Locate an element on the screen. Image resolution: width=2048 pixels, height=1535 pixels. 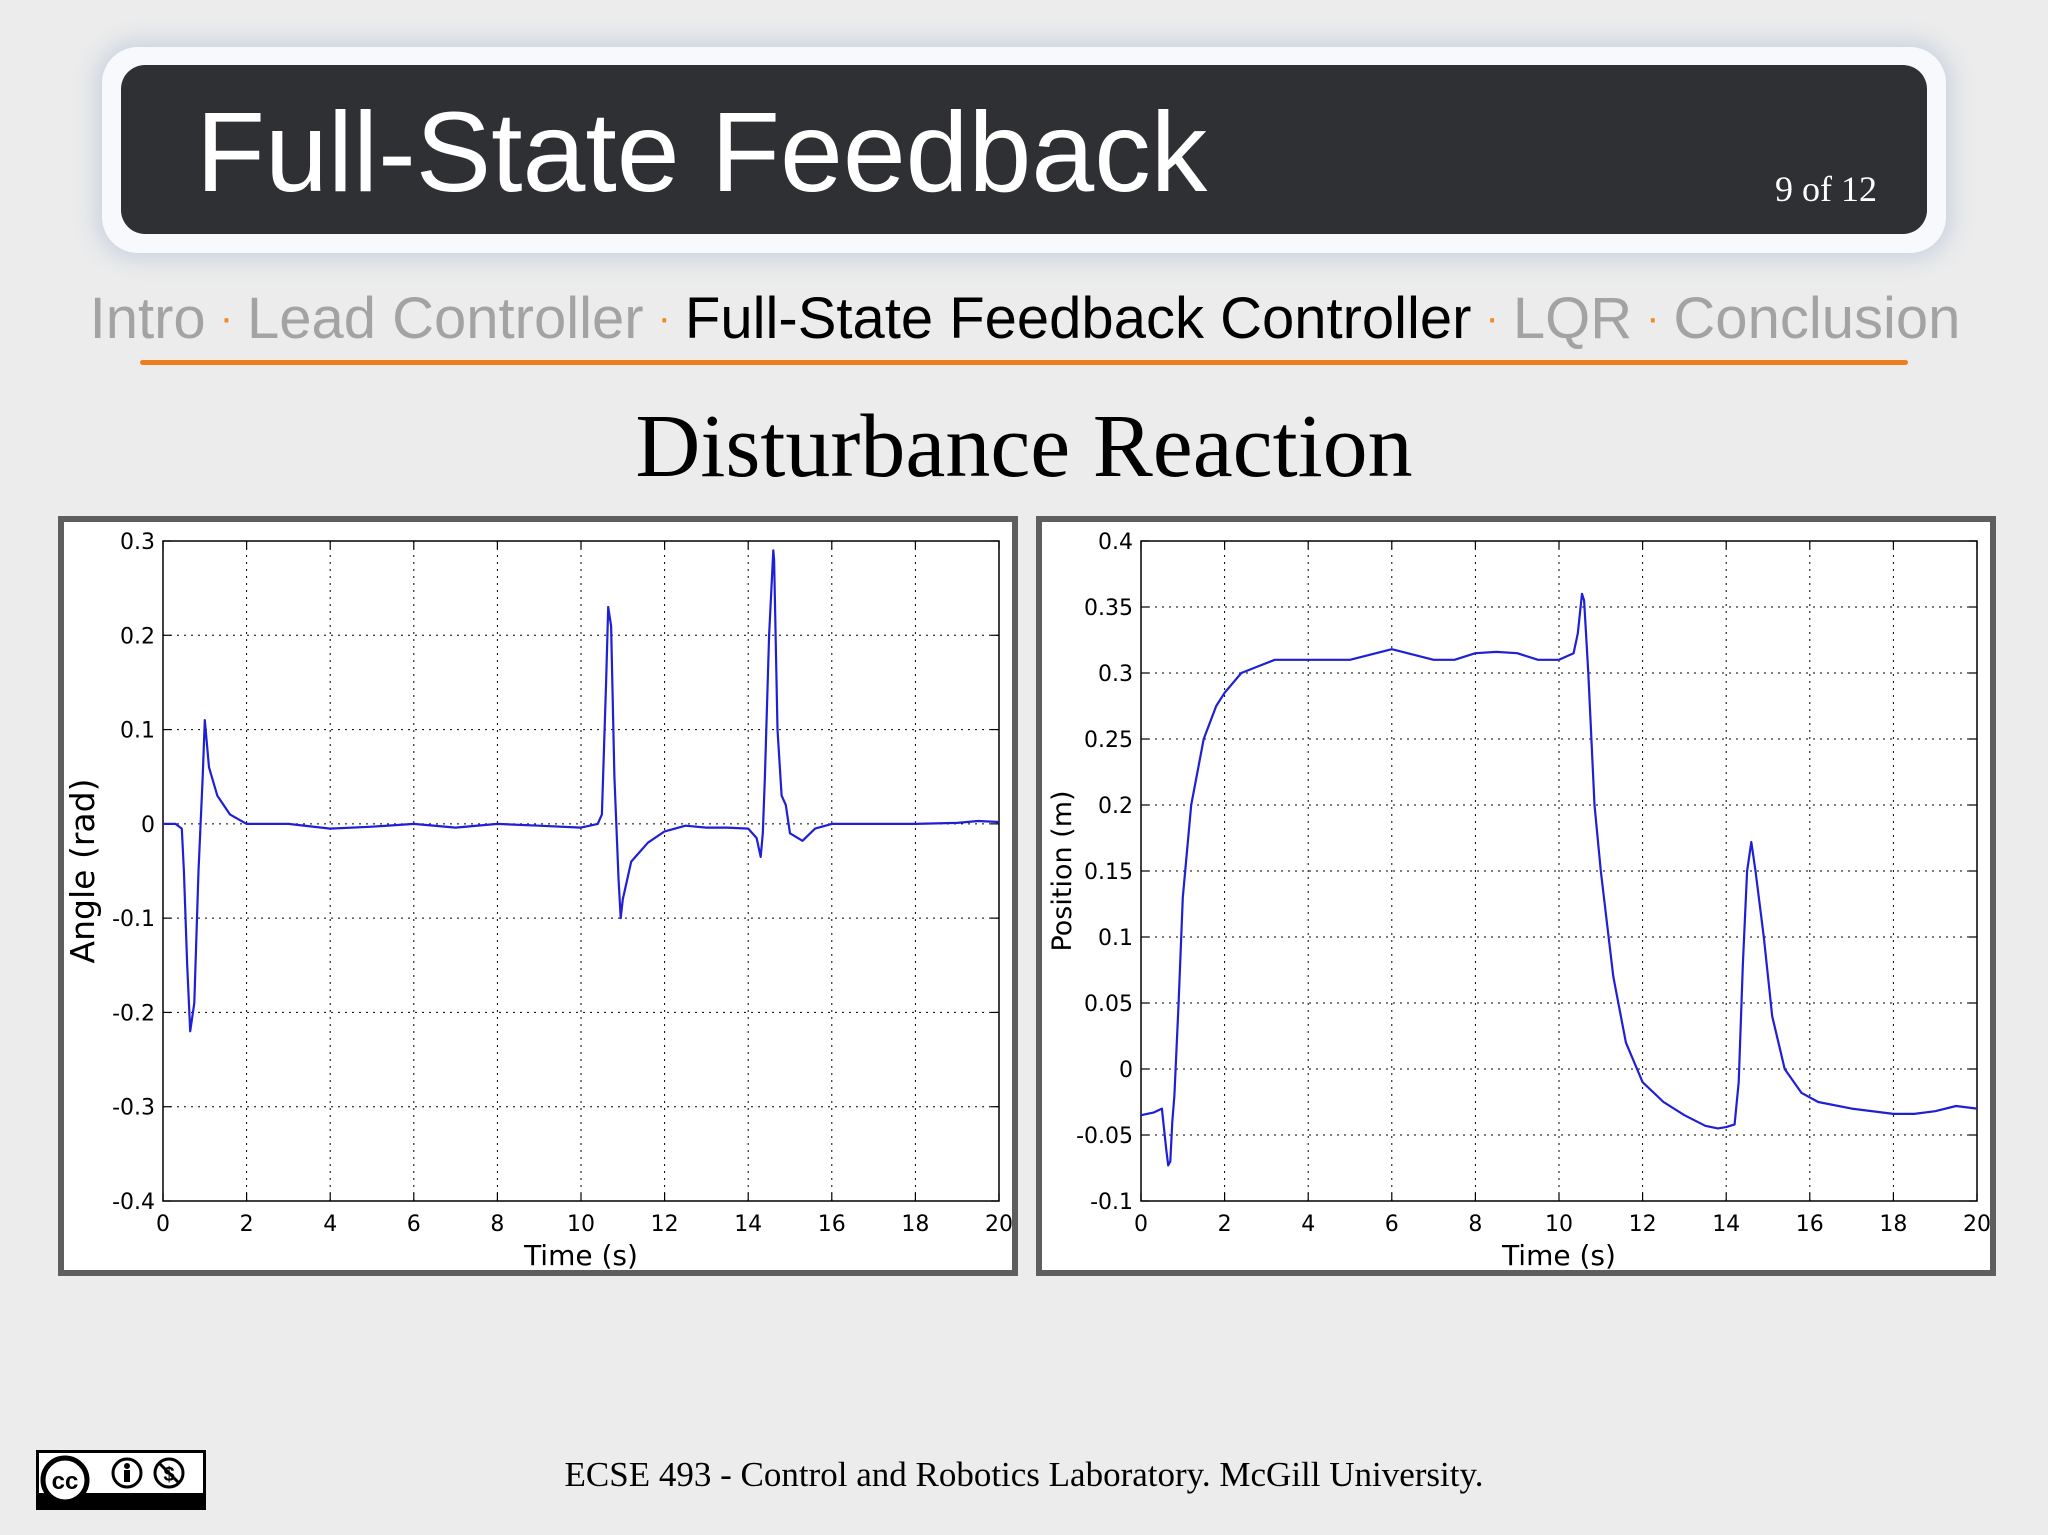
y-tick-label: 0.25 is located at coordinates (1108, 740).